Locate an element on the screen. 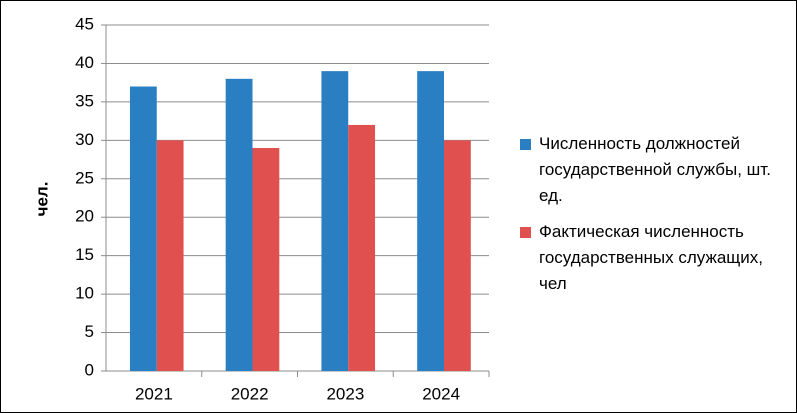 Image resolution: width=797 pixels, height=413 pixels. y-tick-label: 10 is located at coordinates (84, 293).